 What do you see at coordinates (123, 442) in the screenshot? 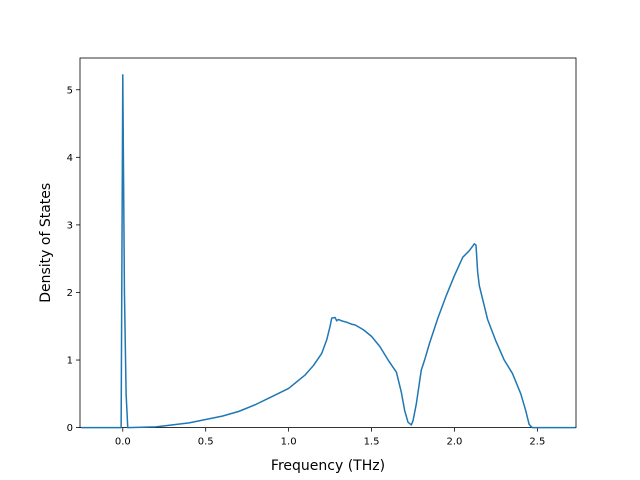
I see `x-tick-label: 0.0` at bounding box center [123, 442].